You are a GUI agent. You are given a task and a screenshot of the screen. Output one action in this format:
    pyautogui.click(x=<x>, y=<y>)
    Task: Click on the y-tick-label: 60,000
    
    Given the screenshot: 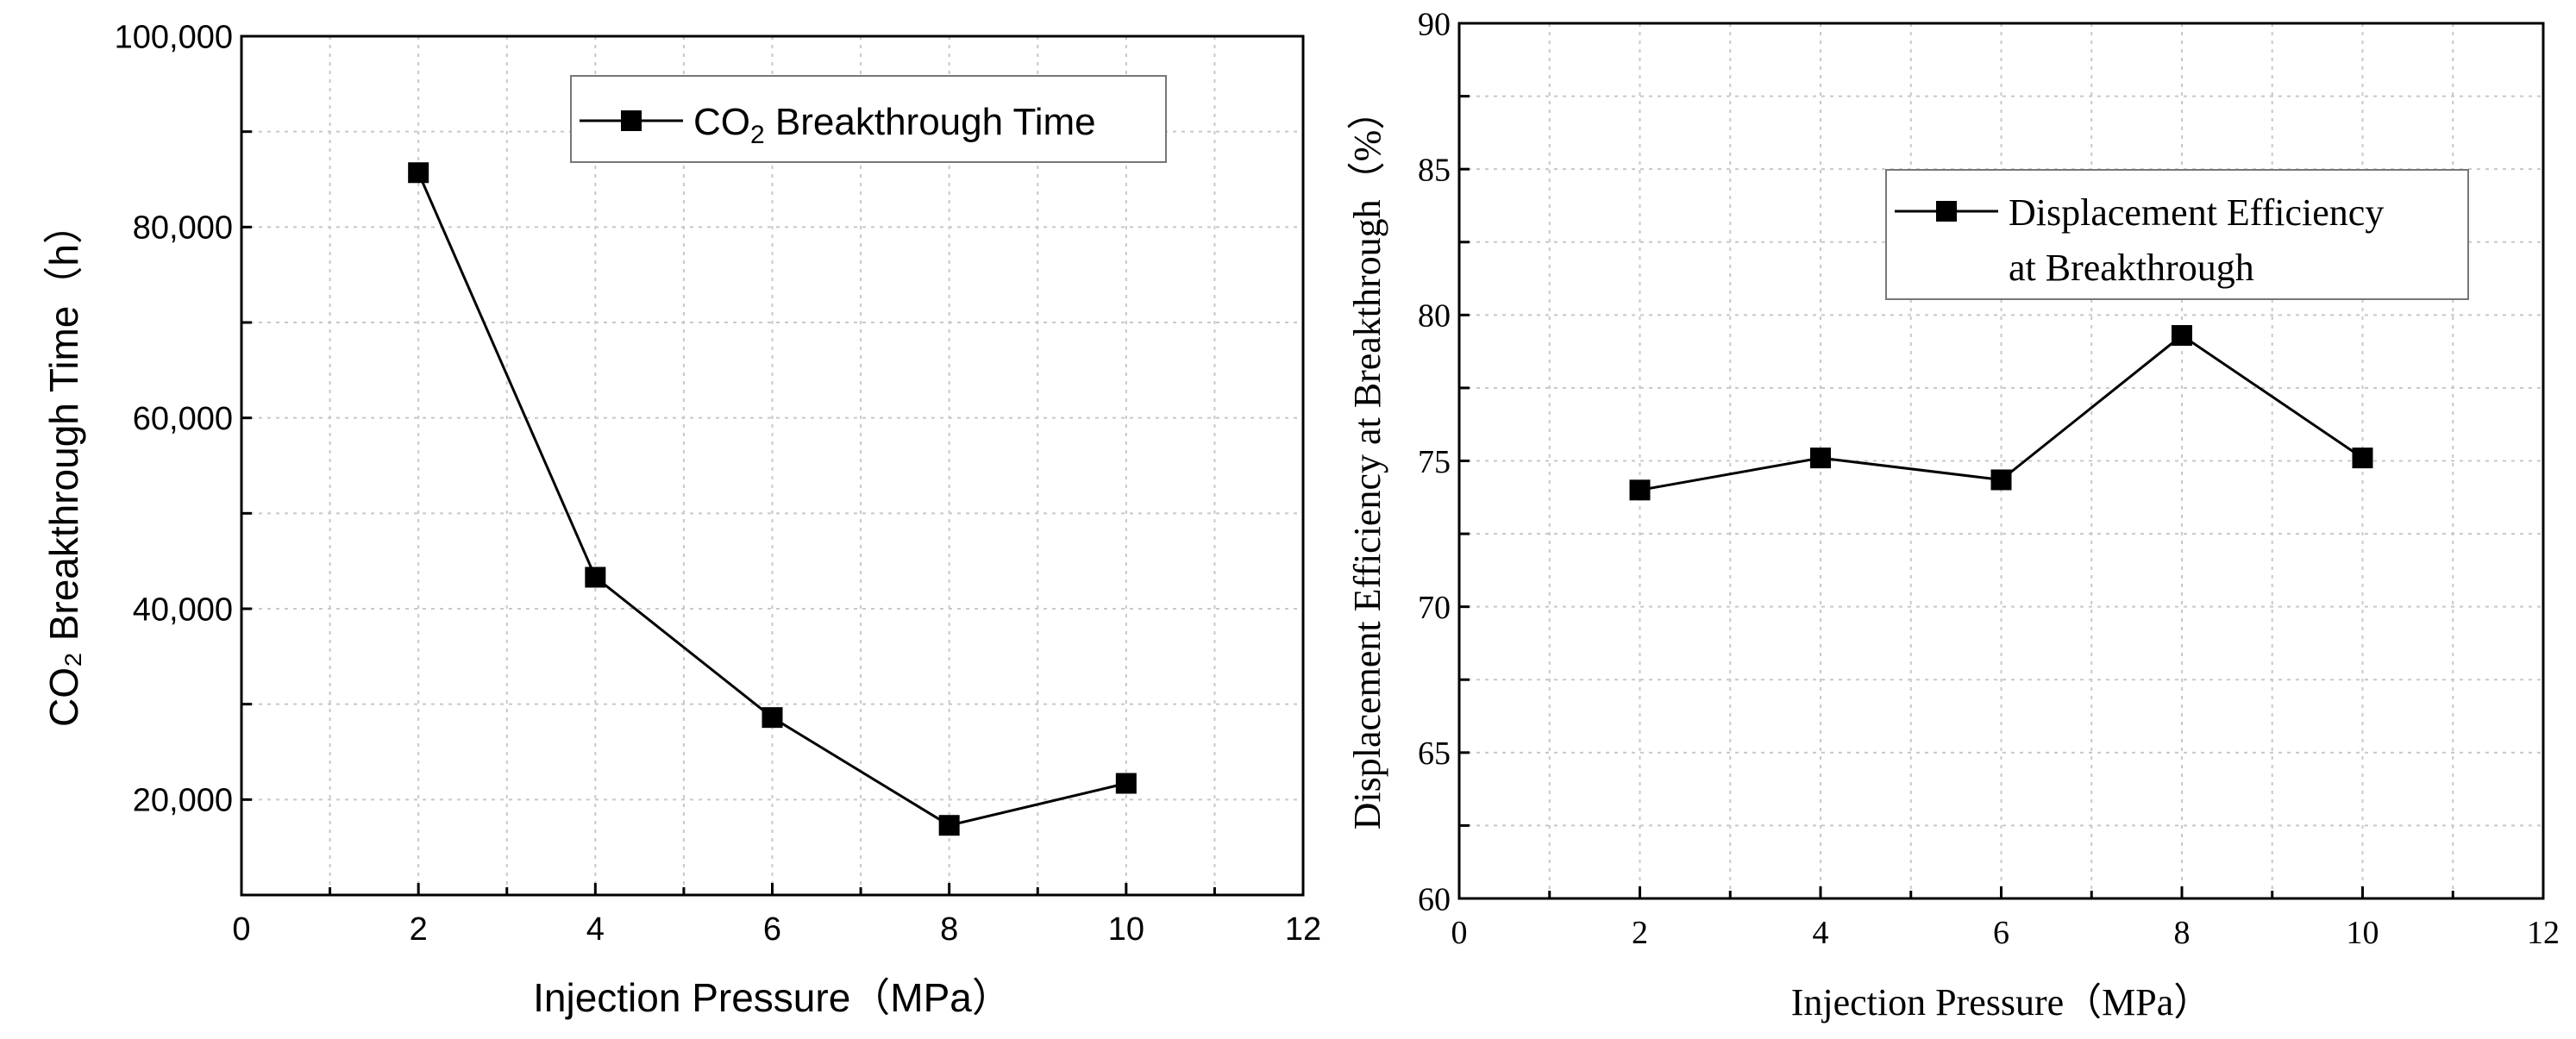 What is the action you would take?
    pyautogui.click(x=183, y=419)
    